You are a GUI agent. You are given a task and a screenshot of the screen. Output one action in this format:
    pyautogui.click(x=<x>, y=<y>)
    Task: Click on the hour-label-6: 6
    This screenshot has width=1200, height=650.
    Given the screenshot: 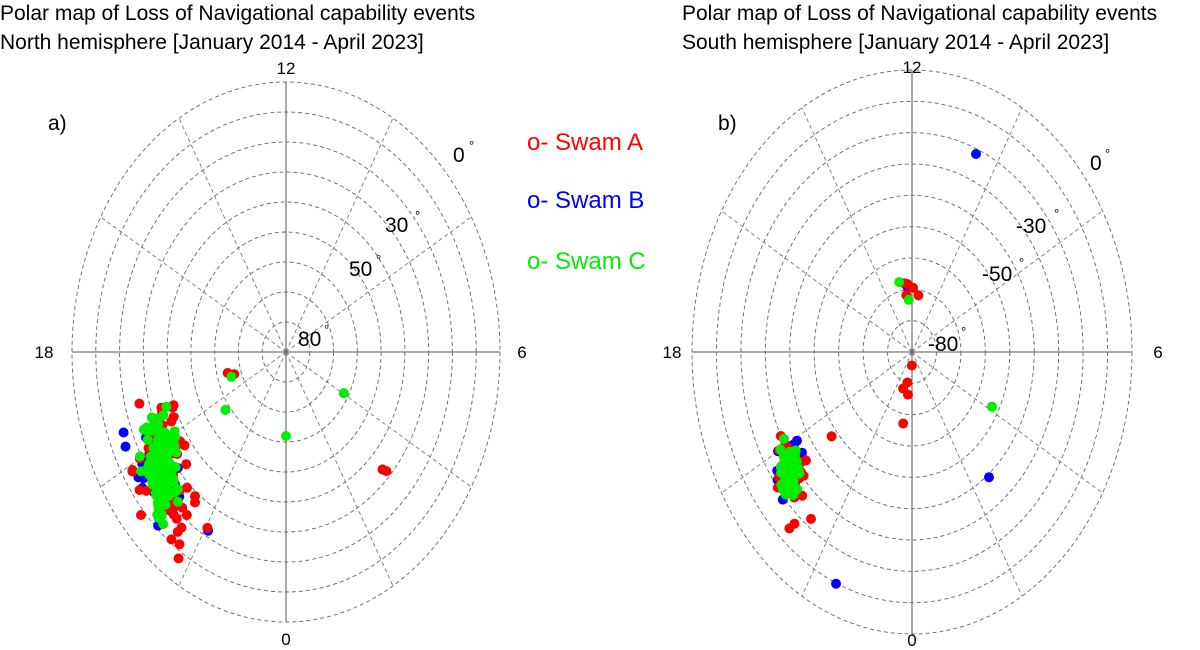 What is the action you would take?
    pyautogui.click(x=521, y=352)
    